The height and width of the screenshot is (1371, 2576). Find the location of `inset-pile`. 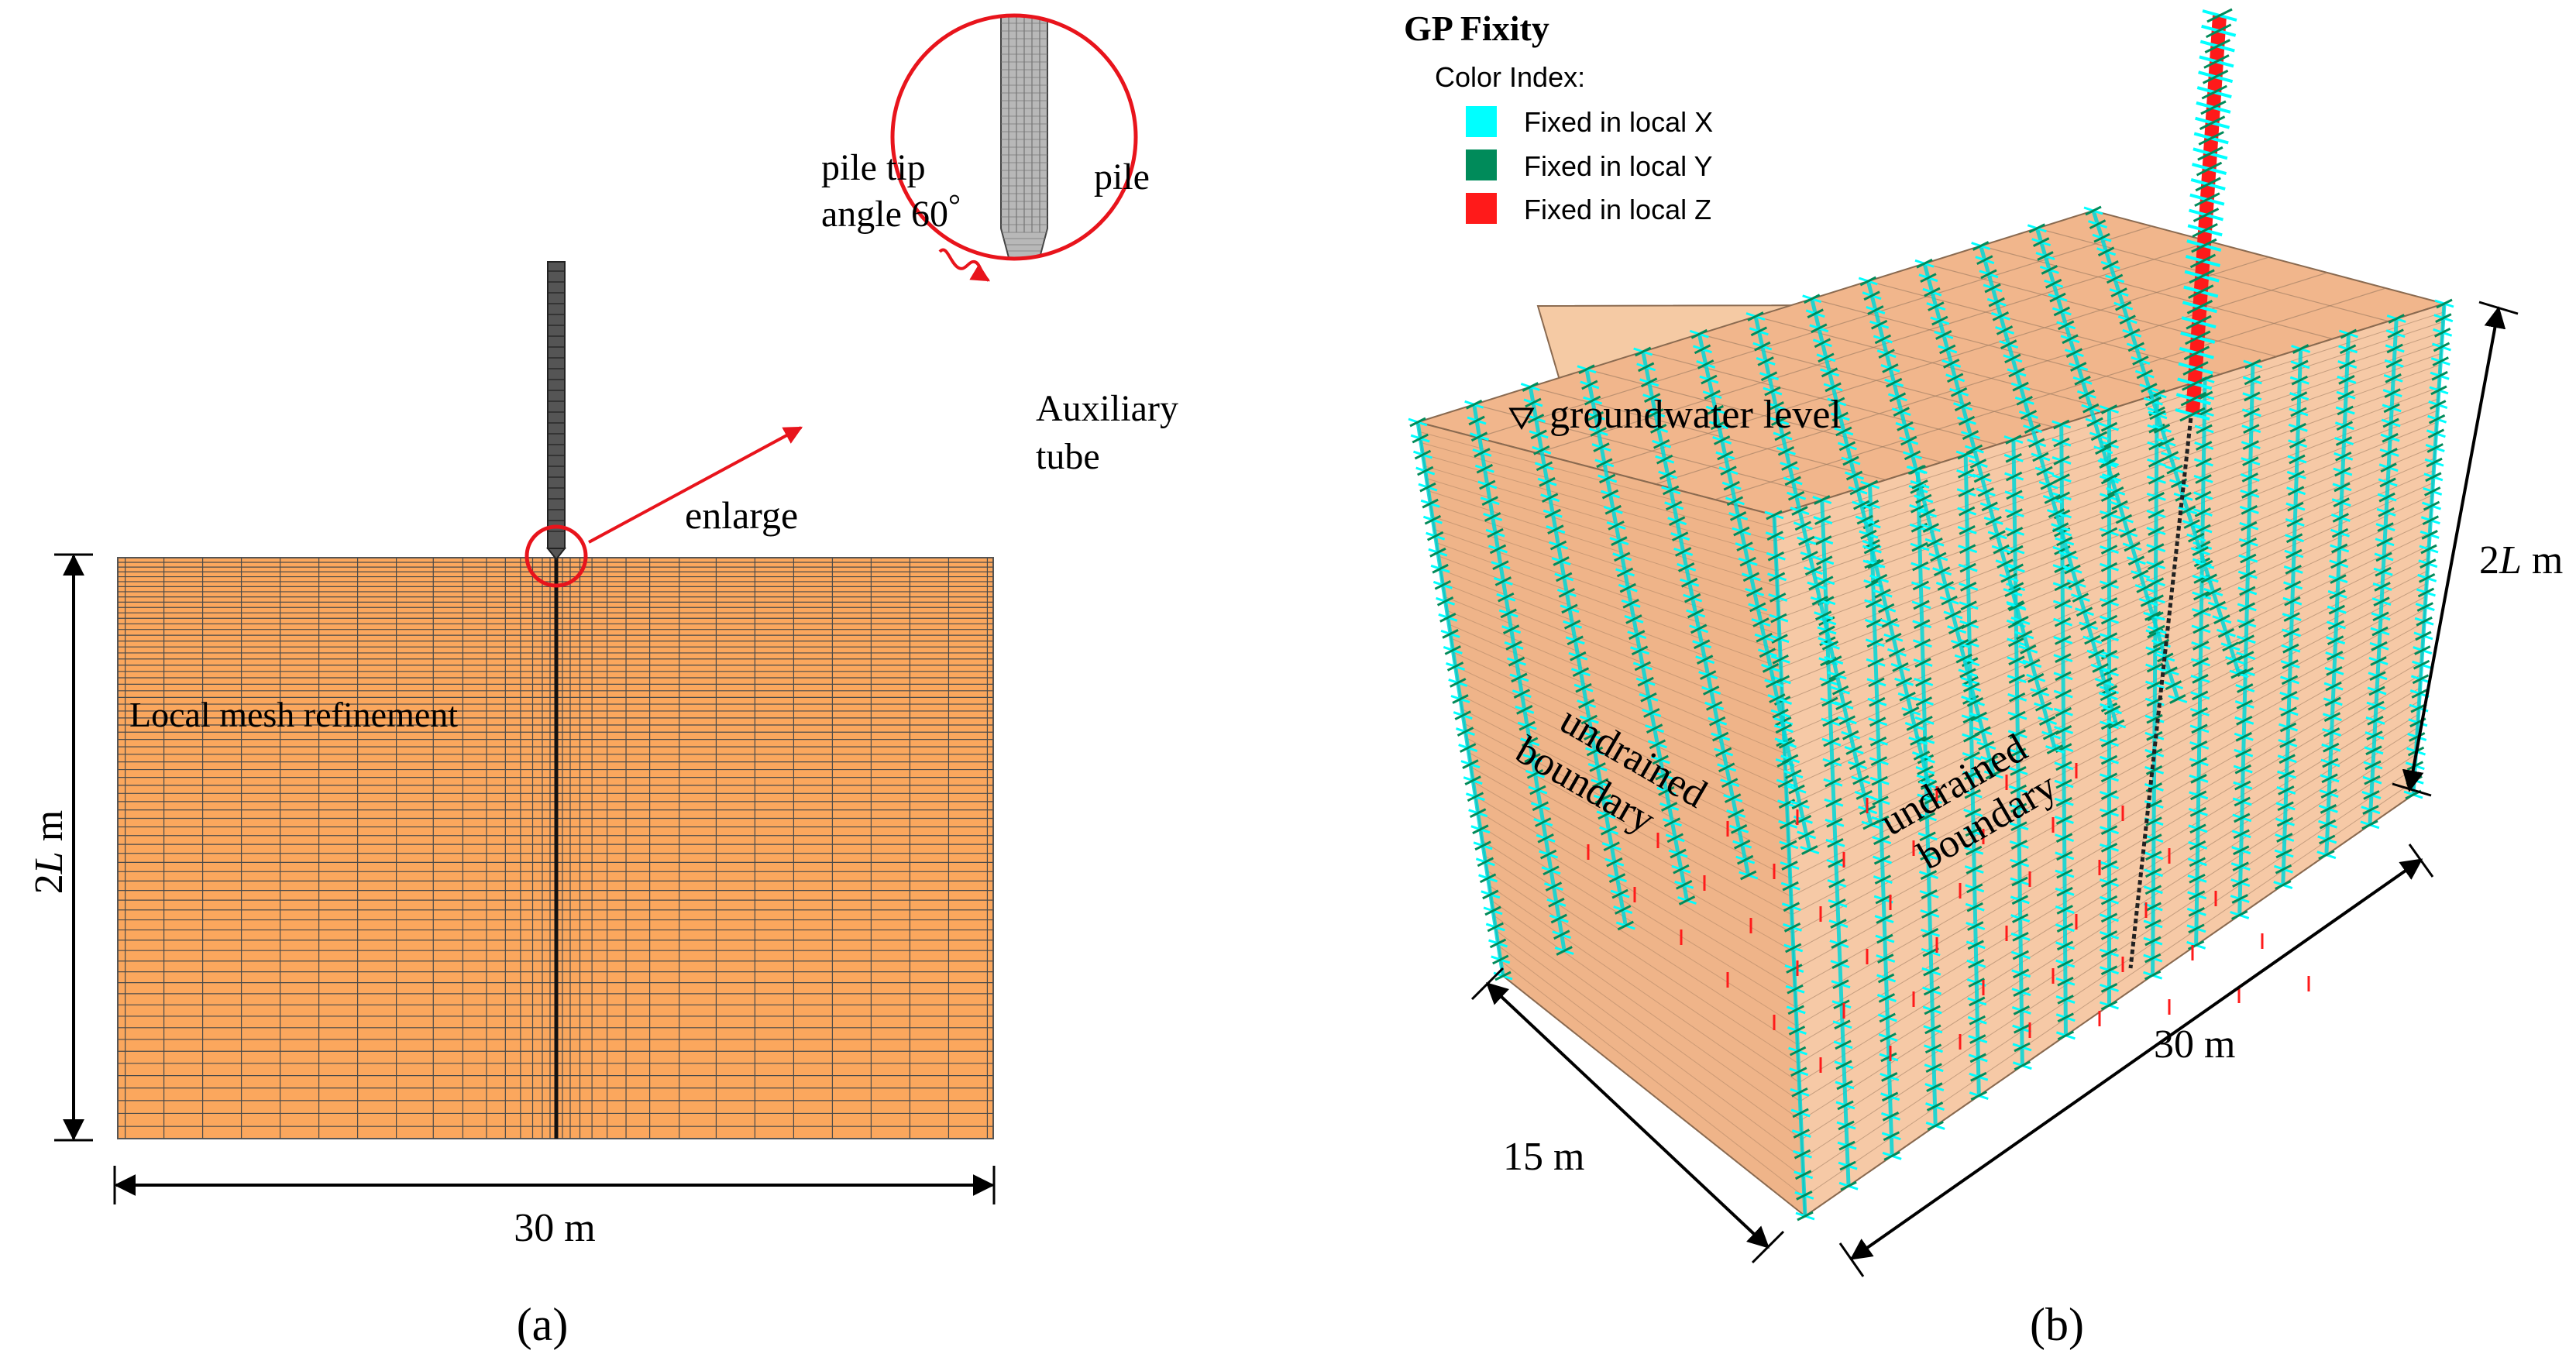

inset-pile is located at coordinates (1024, 137).